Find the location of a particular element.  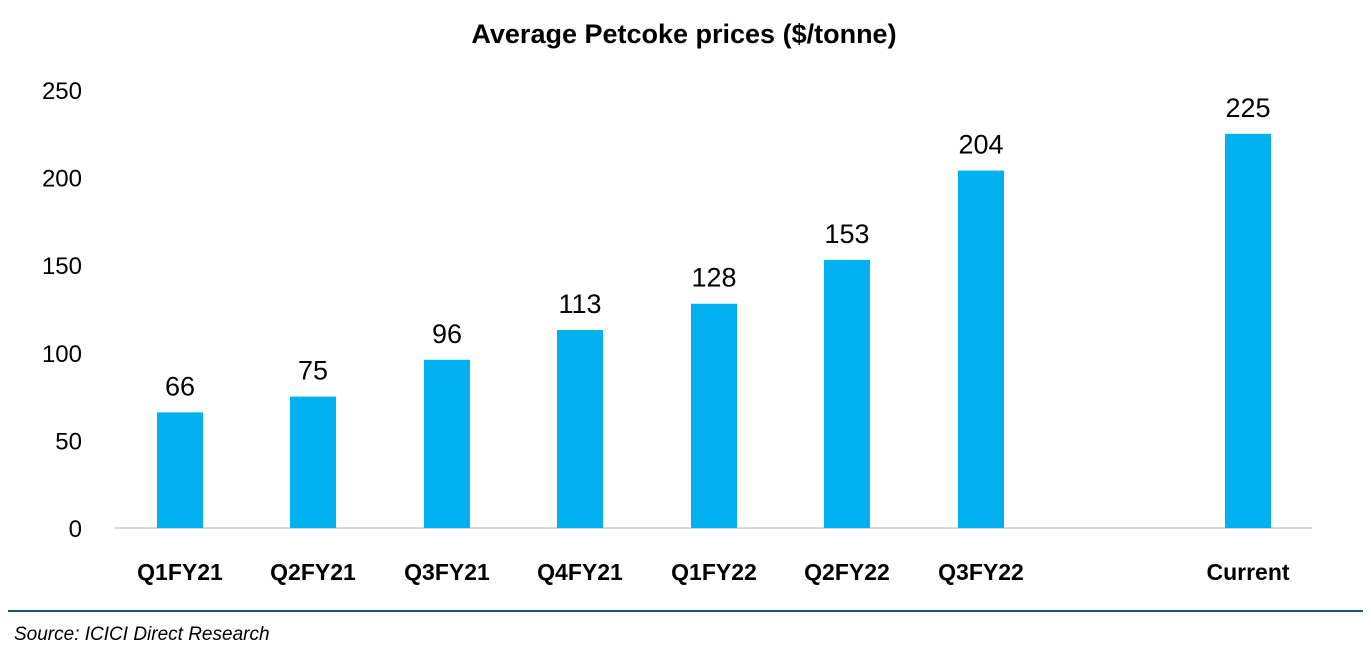

y-tick-label: 250 is located at coordinates (62, 91).